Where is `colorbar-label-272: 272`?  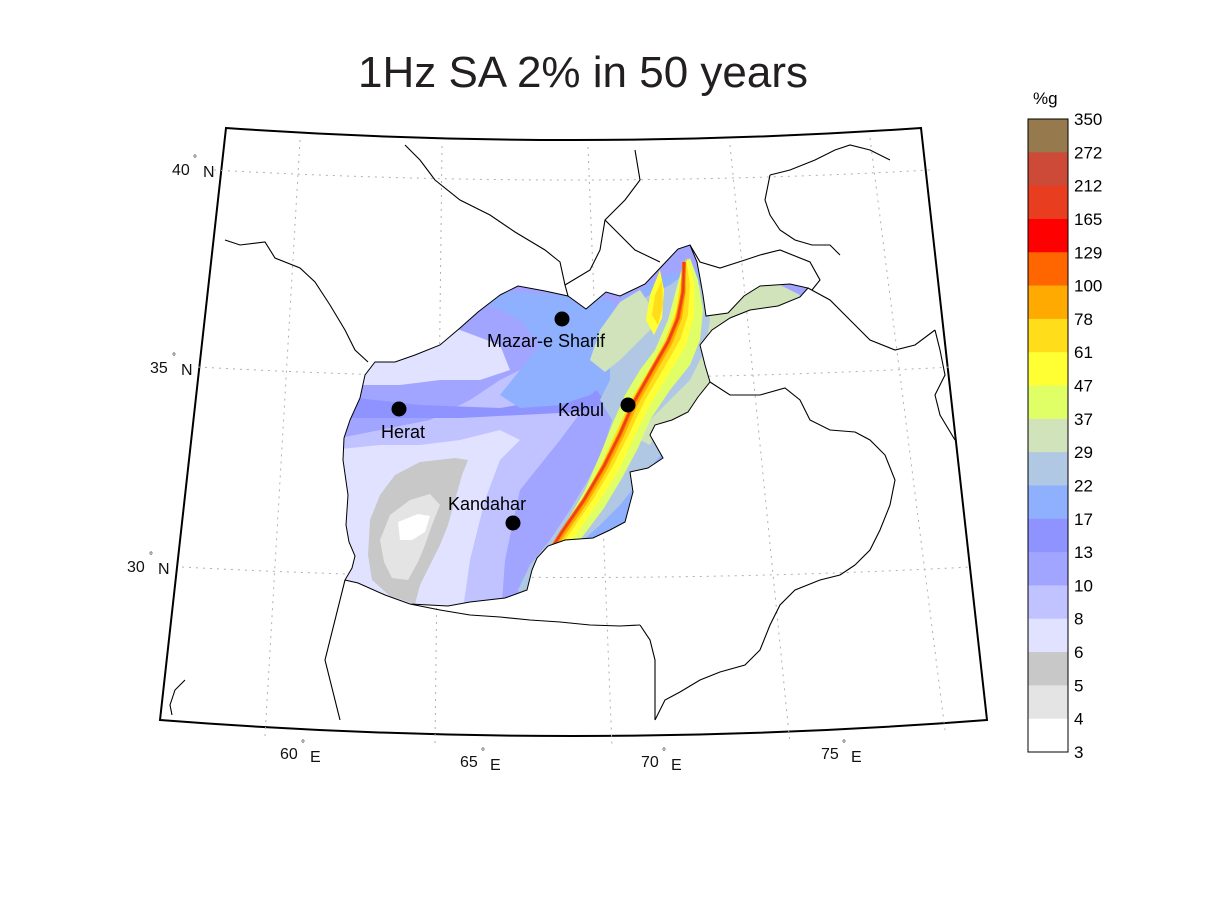 colorbar-label-272: 272 is located at coordinates (1088, 152).